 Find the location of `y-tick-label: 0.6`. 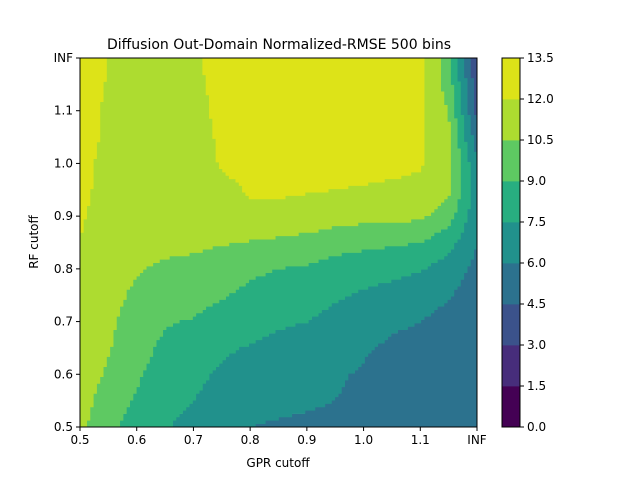

y-tick-label: 0.6 is located at coordinates (63, 374).